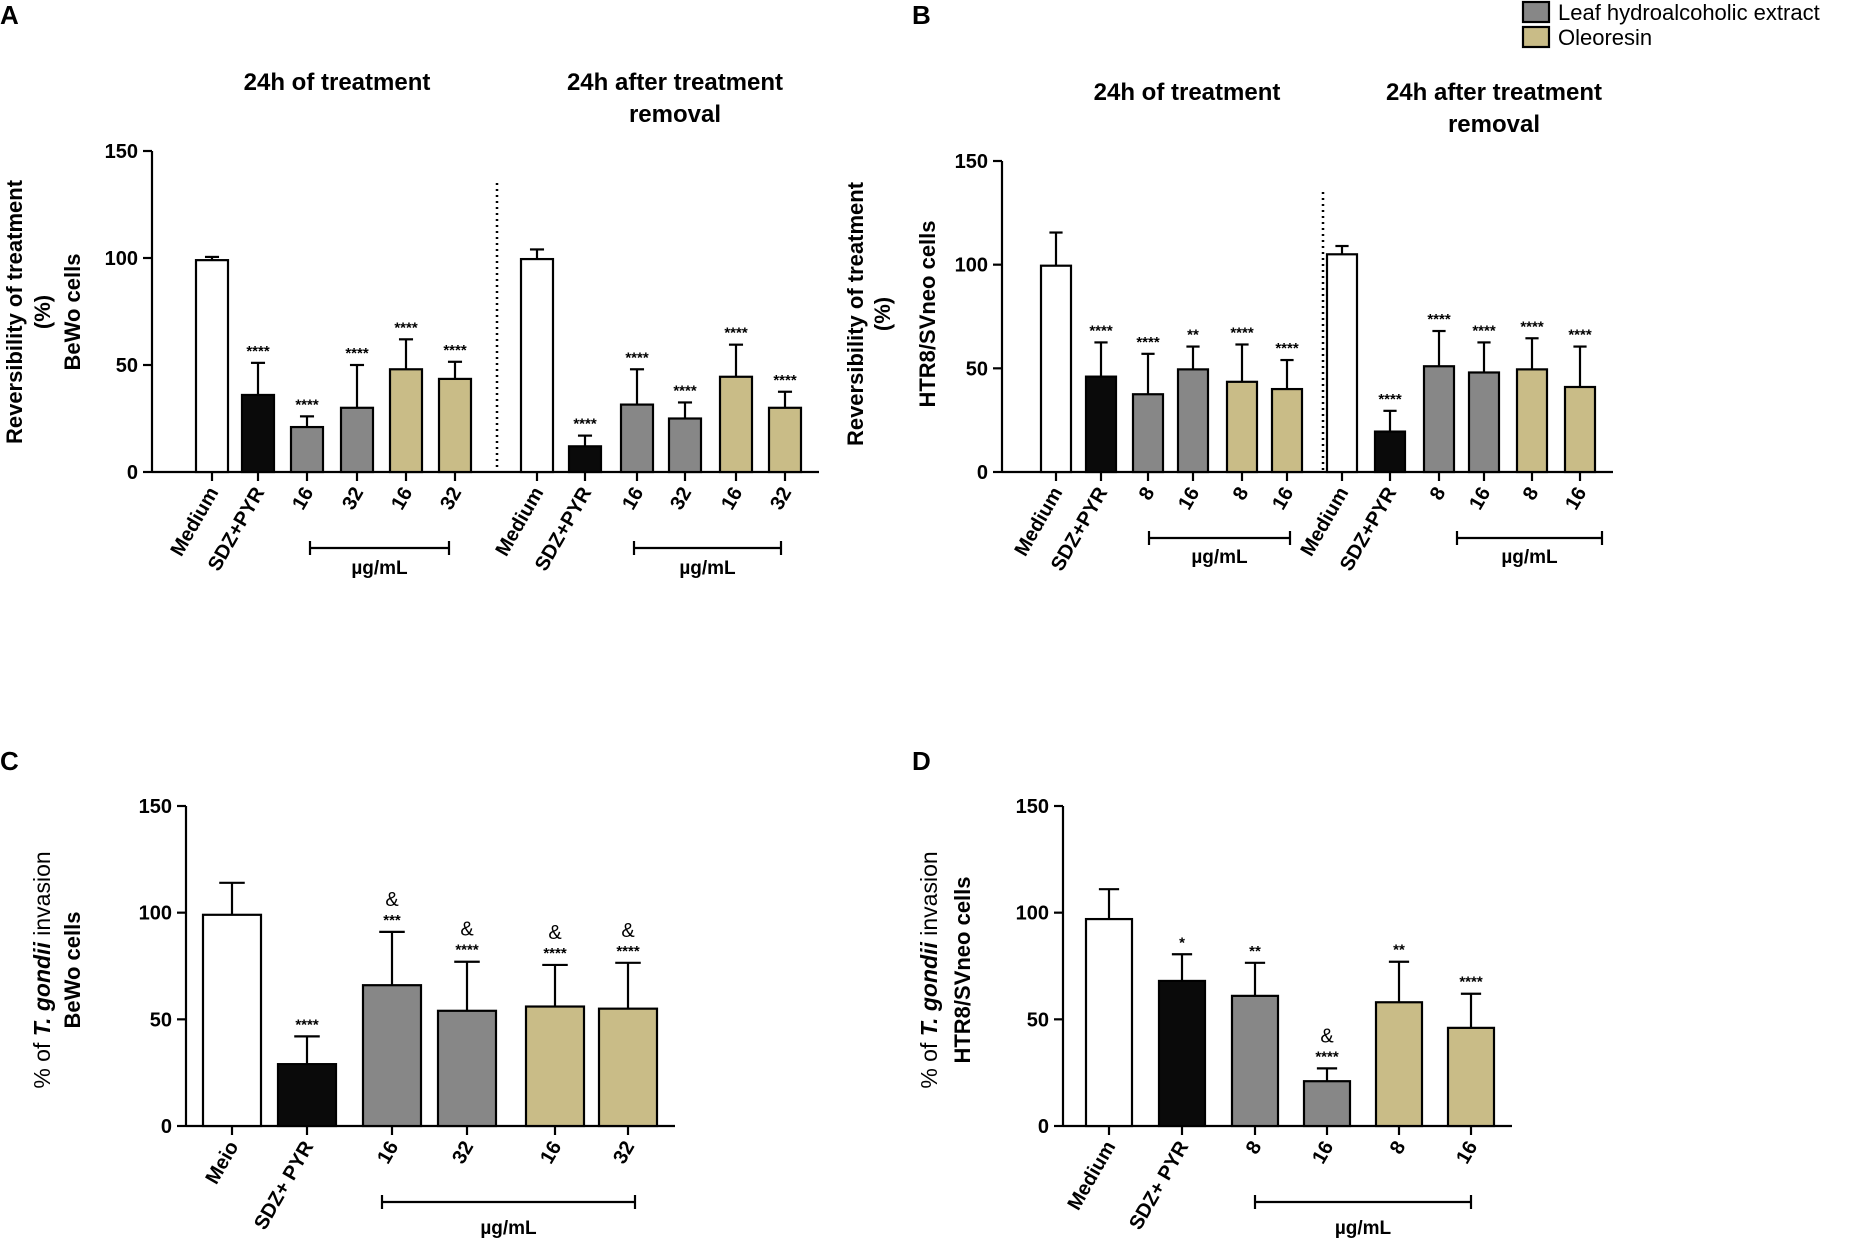  Describe the element at coordinates (9, 15) in the screenshot. I see `panel-label-a: A` at that location.